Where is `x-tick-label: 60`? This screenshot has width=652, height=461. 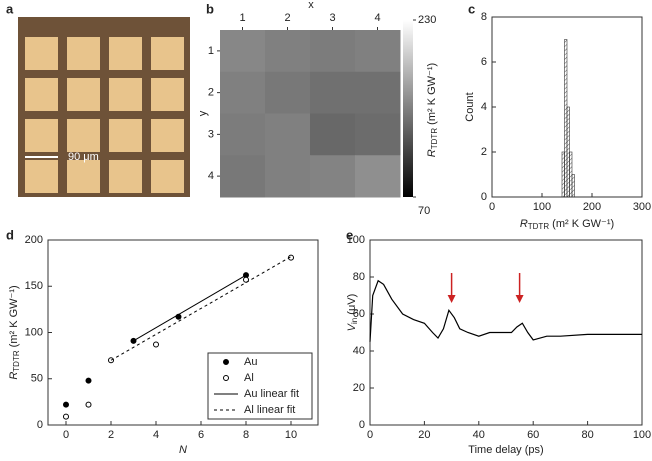 x-tick-label: 60 is located at coordinates (533, 435).